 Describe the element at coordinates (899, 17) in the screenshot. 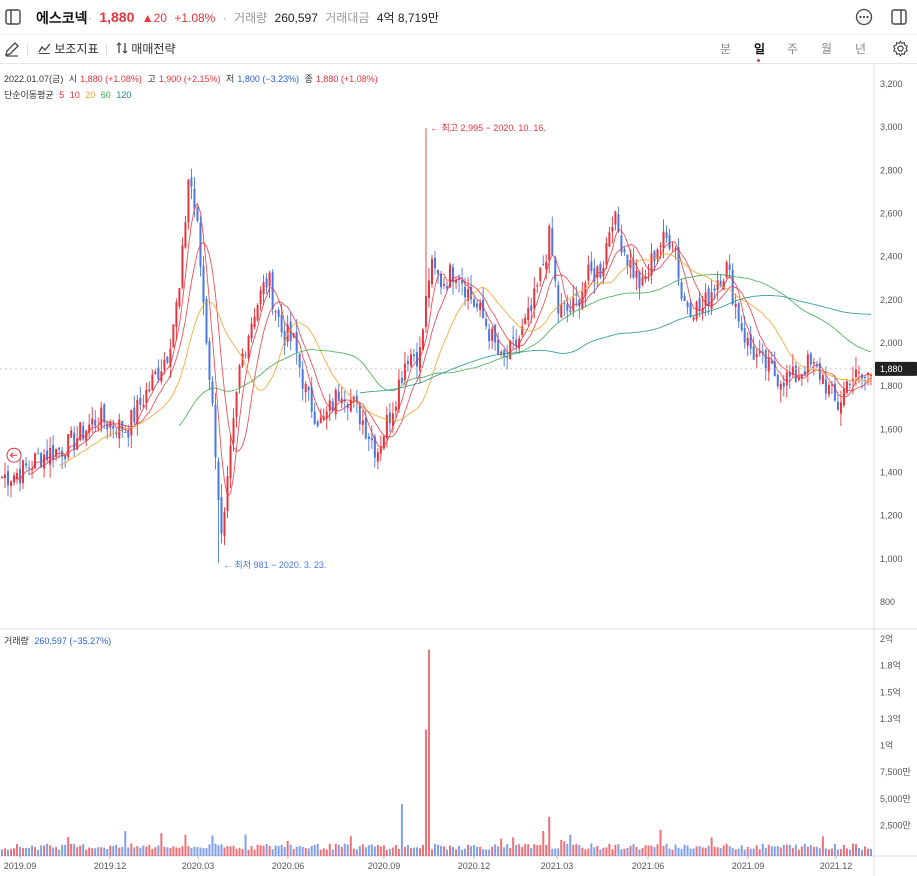

I see `panel-toggle-icon` at that location.